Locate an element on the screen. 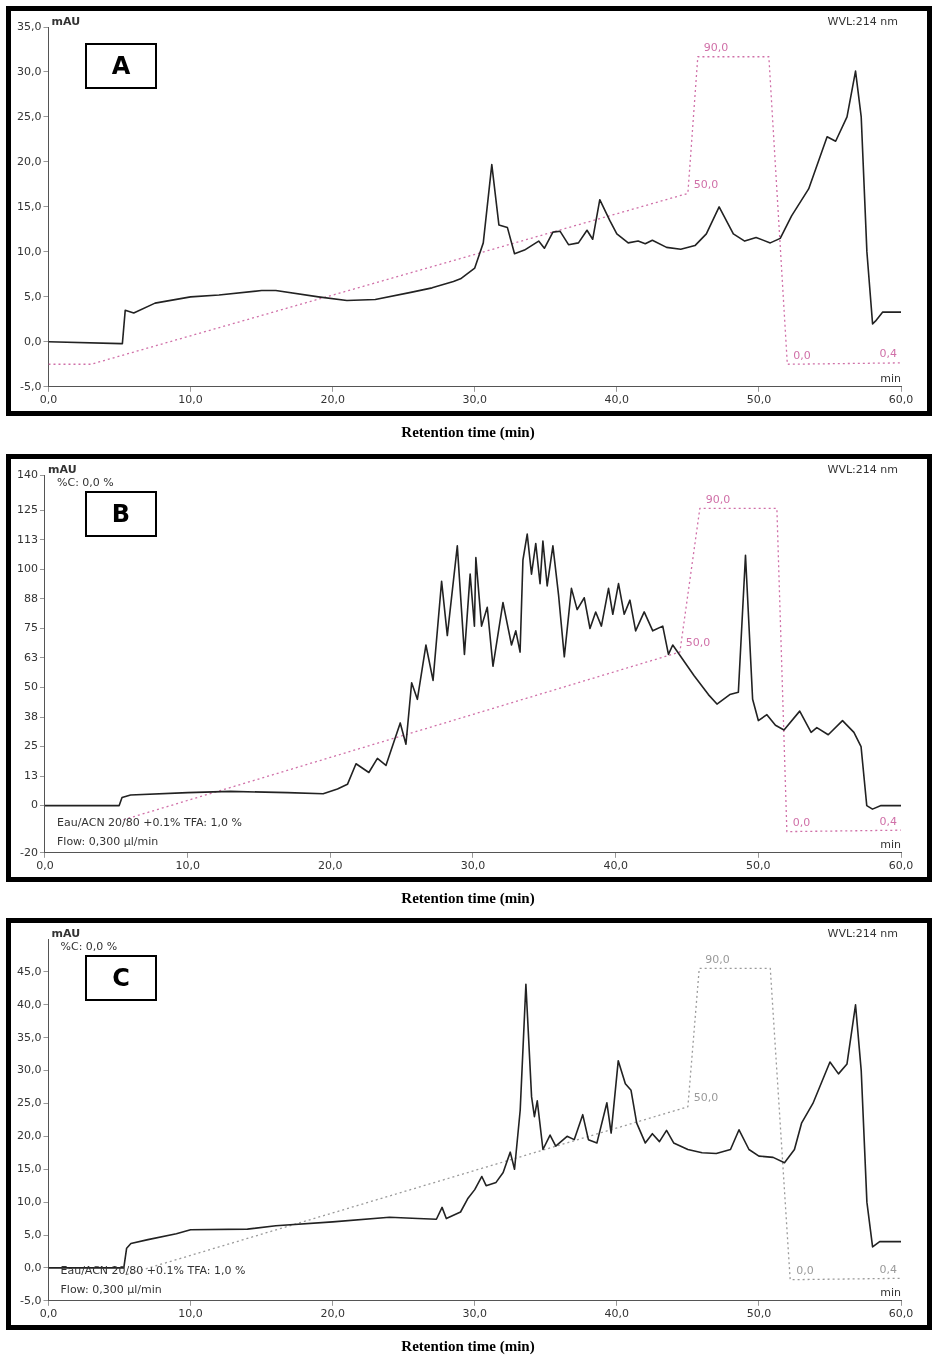 This screenshot has width=936, height=1360. y-tick-label: 125 is located at coordinates (27, 510).